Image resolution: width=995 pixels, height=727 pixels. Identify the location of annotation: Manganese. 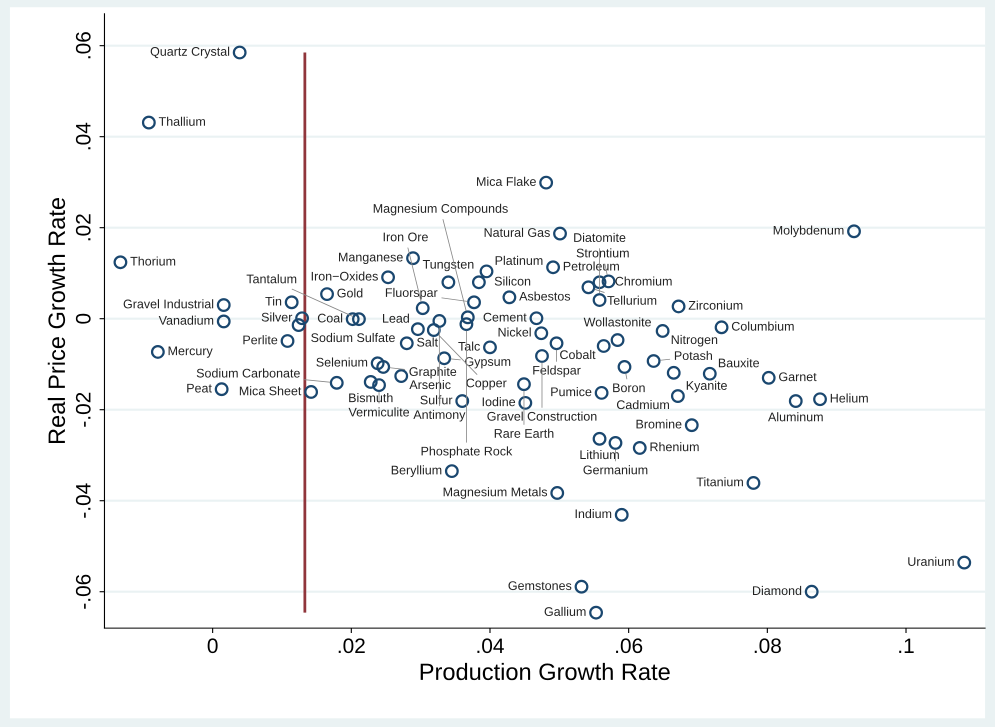
(371, 258).